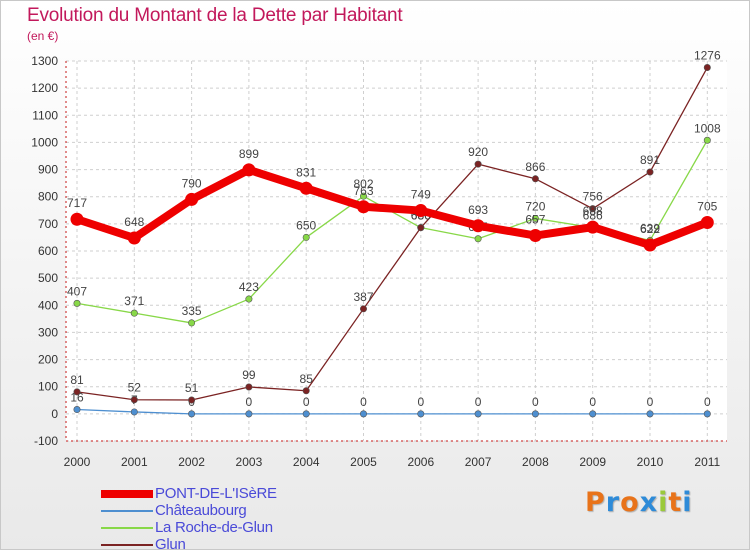  I want to click on logo-letter: t, so click(675, 502).